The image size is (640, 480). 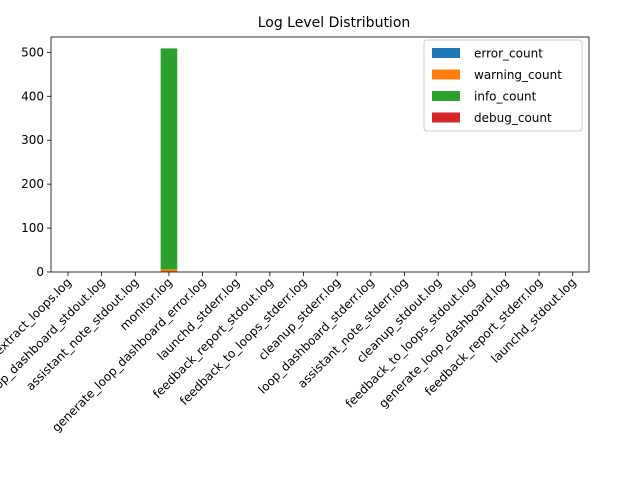 What do you see at coordinates (32, 184) in the screenshot?
I see `y-tick-label-2: 200` at bounding box center [32, 184].